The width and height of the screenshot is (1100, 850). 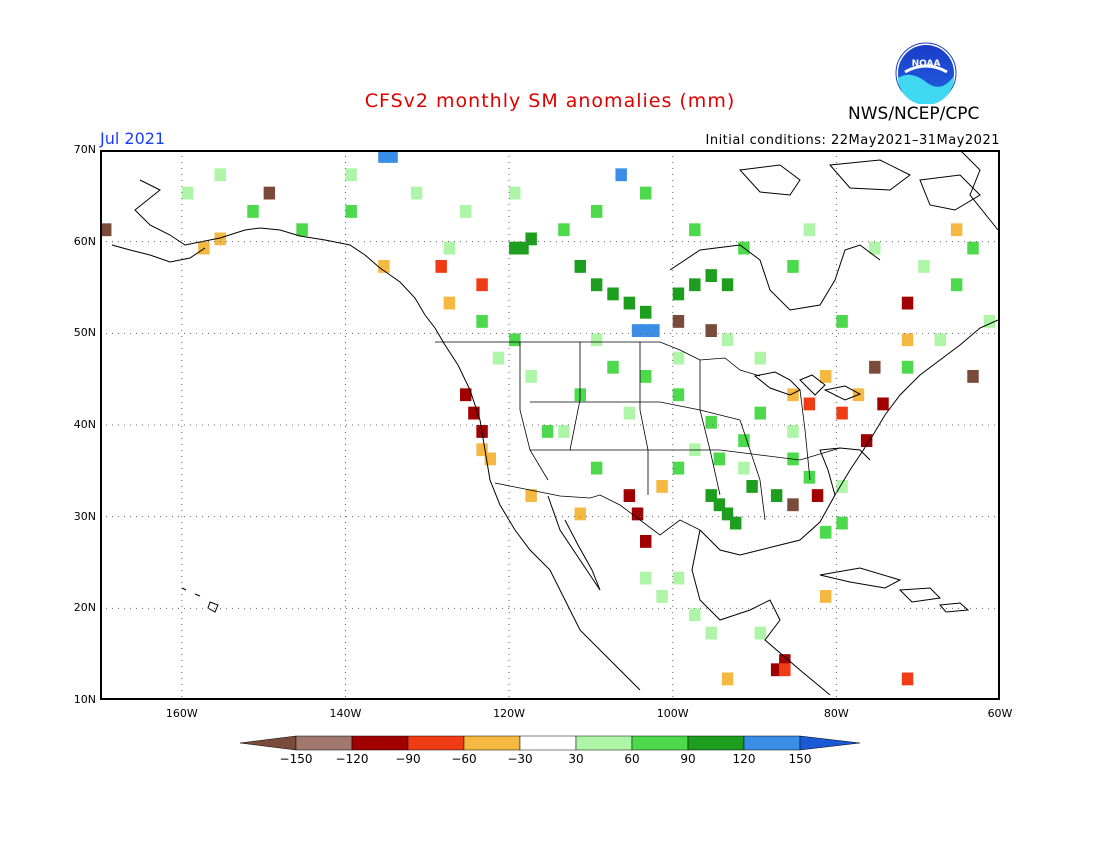 I want to click on colorbar-label: 30, so click(x=576, y=759).